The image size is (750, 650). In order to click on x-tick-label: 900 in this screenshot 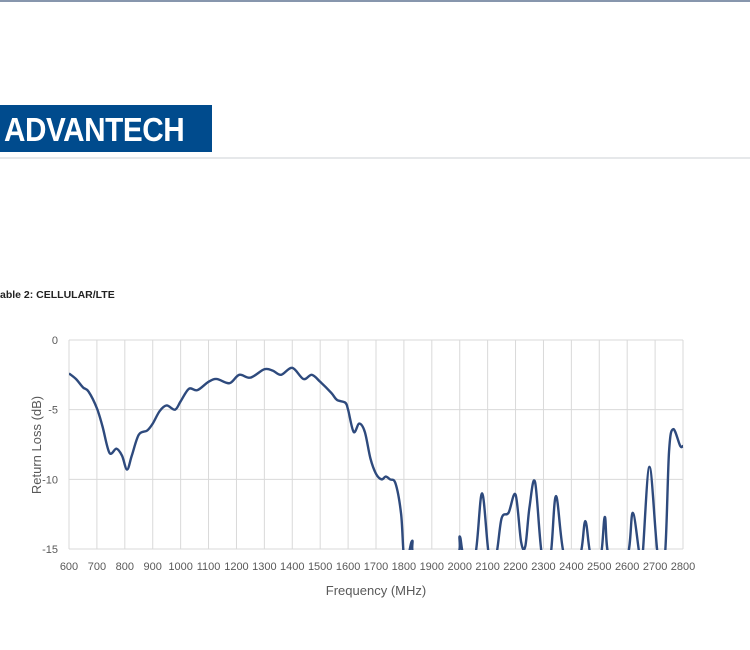, I will do `click(153, 567)`.